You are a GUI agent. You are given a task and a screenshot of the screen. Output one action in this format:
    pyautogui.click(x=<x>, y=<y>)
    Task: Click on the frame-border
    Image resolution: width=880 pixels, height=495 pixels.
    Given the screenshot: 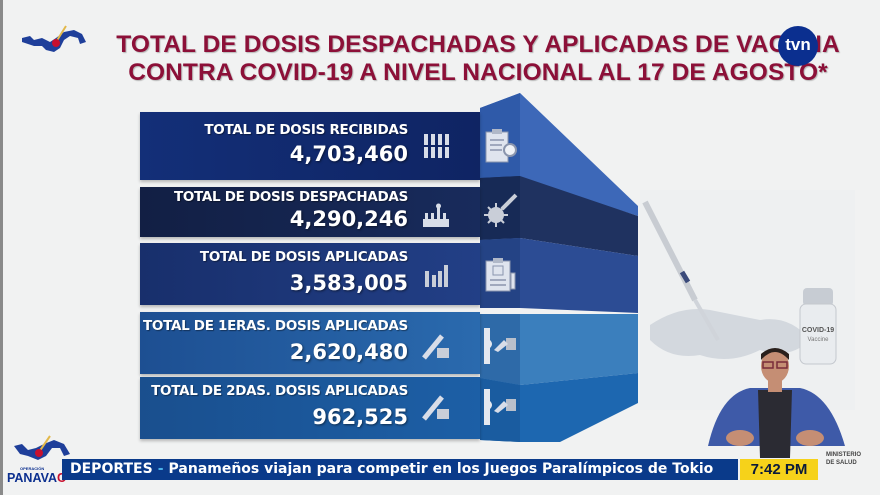 What is the action you would take?
    pyautogui.click(x=1, y=247)
    